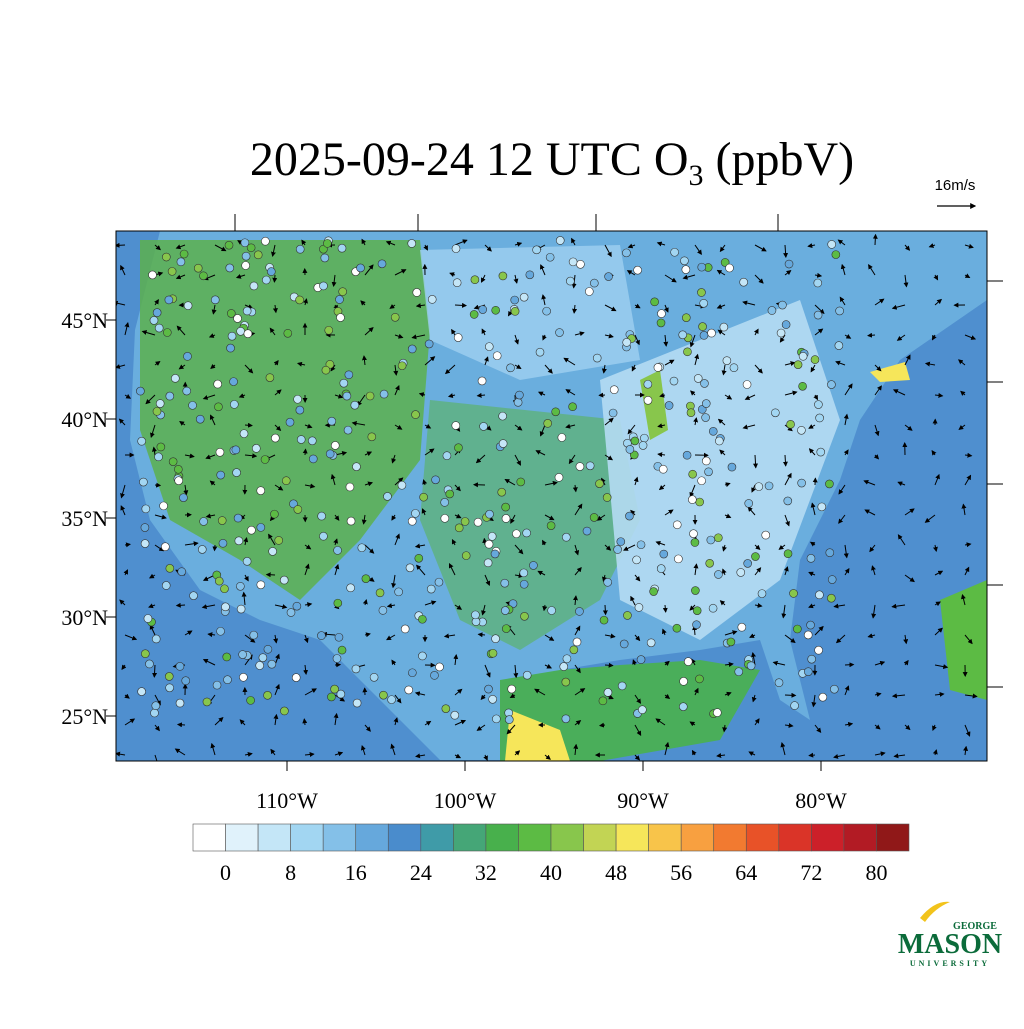  I want to click on colorbar-label: 64, so click(746, 872).